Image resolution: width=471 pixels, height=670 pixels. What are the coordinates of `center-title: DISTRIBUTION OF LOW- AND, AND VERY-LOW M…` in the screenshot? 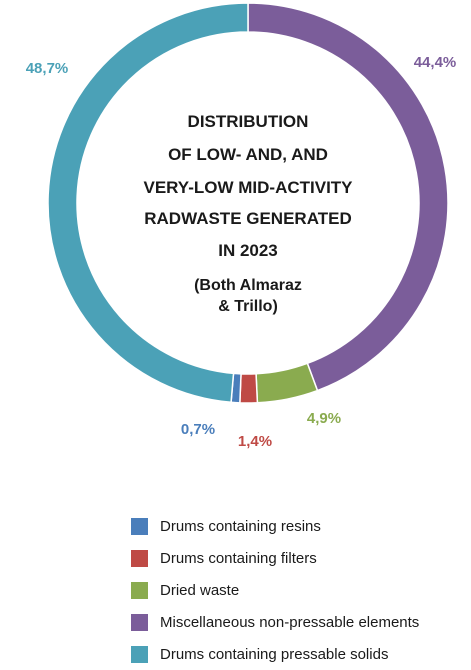 It's located at (248, 213).